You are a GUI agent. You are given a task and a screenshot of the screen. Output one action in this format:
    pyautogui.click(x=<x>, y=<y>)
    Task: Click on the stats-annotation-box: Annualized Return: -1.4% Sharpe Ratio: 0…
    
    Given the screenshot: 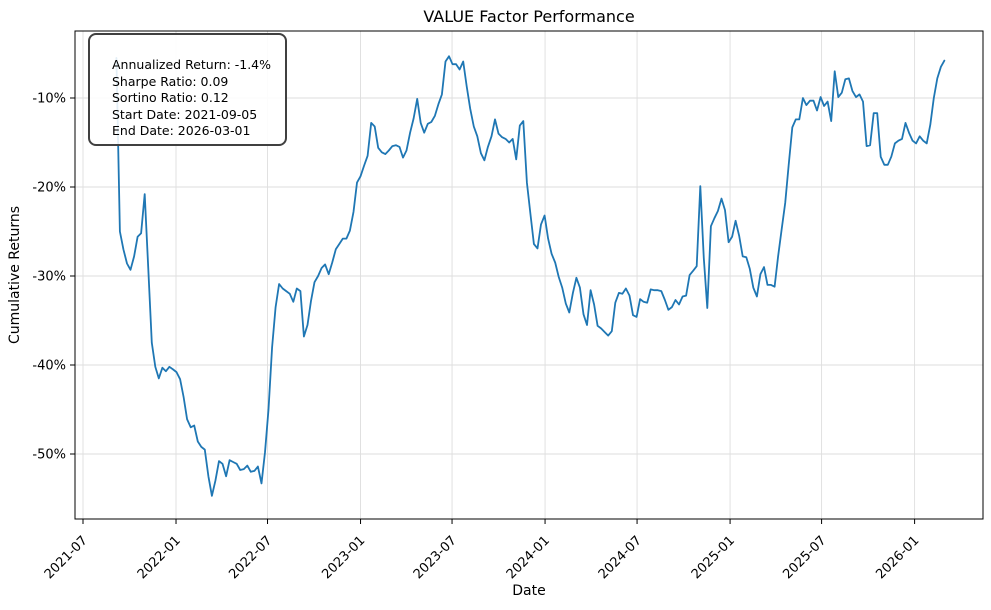 What is the action you would take?
    pyautogui.click(x=187, y=89)
    